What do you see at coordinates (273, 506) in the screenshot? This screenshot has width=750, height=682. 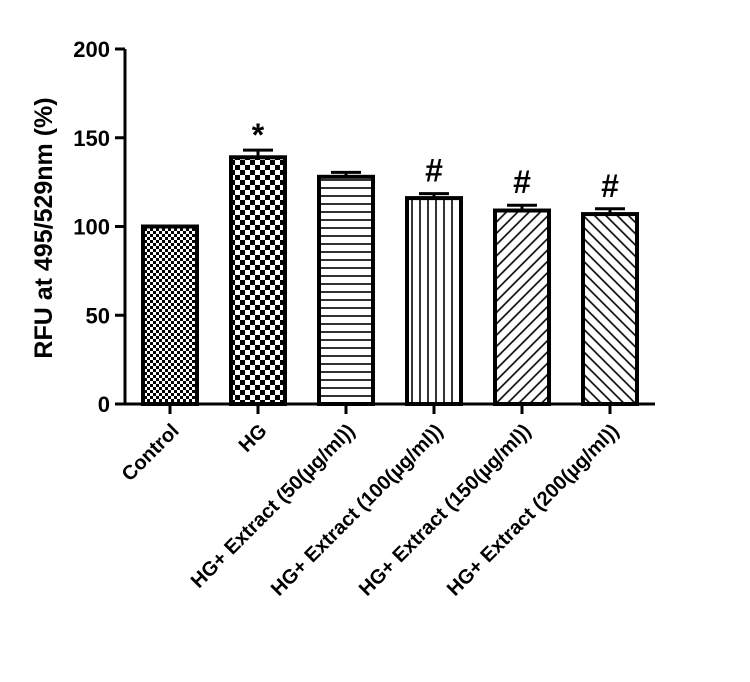 I see `category-label: HG+ Extract (50(µg/ml))` at bounding box center [273, 506].